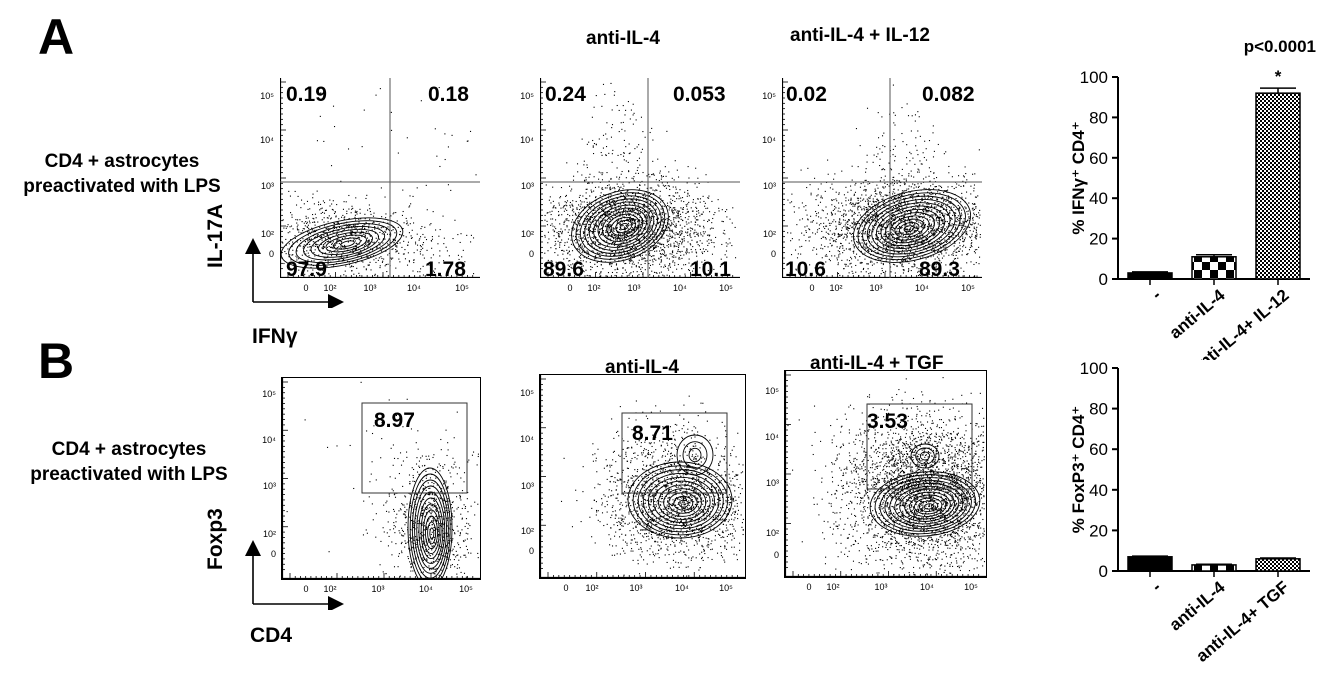 Image resolution: width=1331 pixels, height=687 pixels. I want to click on quadrant-ll-a2: 89.6, so click(563, 269).